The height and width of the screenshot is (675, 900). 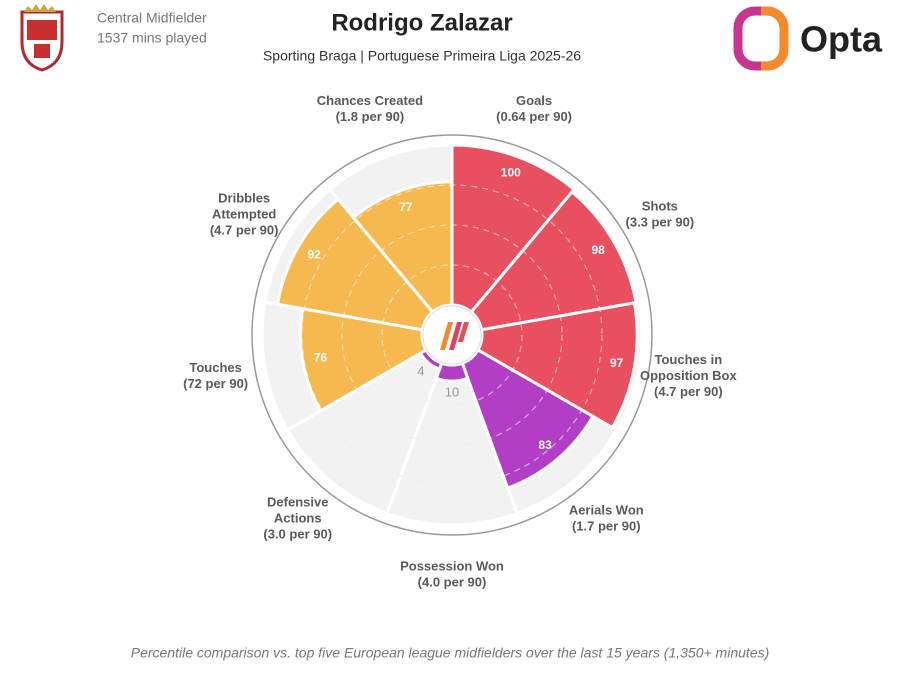 What do you see at coordinates (511, 173) in the screenshot?
I see `value-label: 100` at bounding box center [511, 173].